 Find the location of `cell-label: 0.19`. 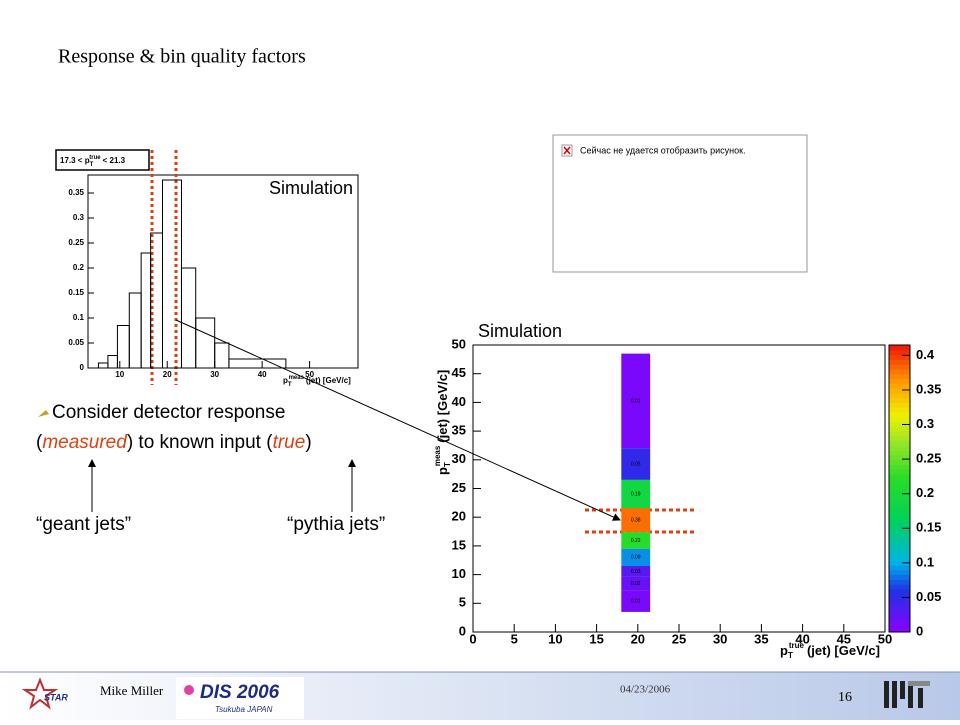

cell-label: 0.19 is located at coordinates (636, 494).